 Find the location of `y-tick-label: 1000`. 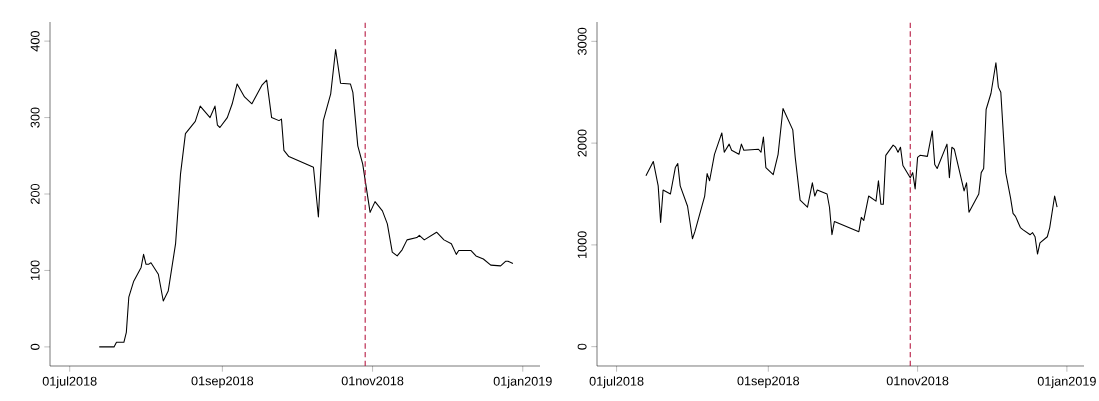

y-tick-label: 1000 is located at coordinates (582, 245).